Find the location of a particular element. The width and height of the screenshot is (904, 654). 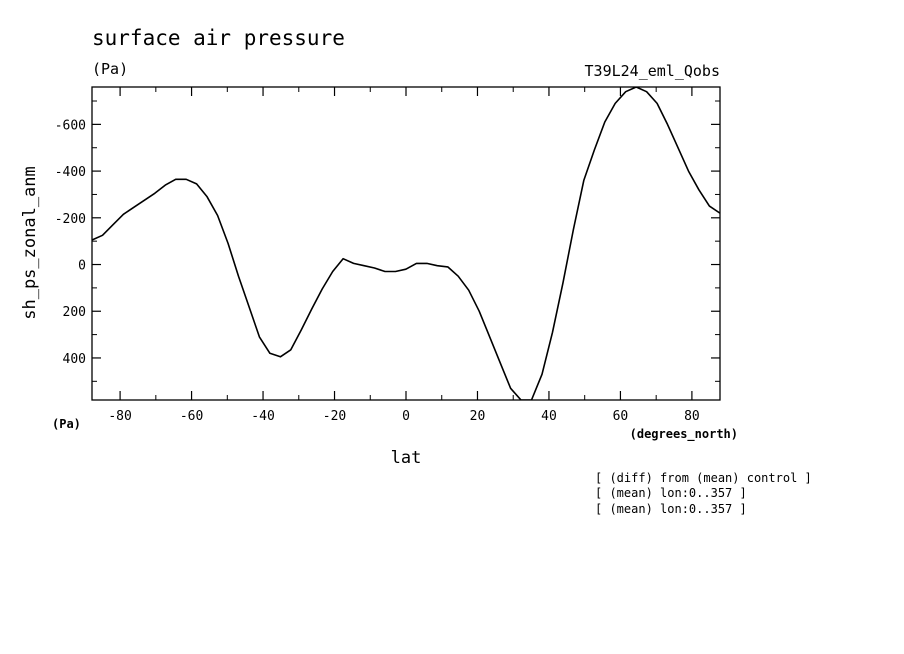

title-units: (Pa) is located at coordinates (110, 69).